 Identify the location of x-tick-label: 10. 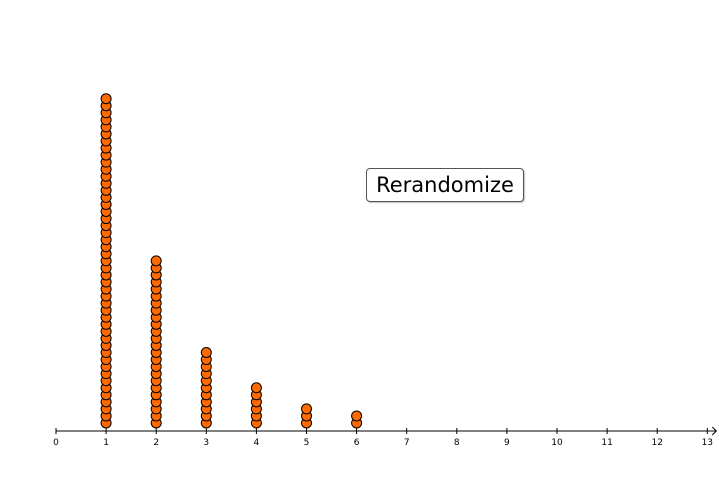
(557, 443).